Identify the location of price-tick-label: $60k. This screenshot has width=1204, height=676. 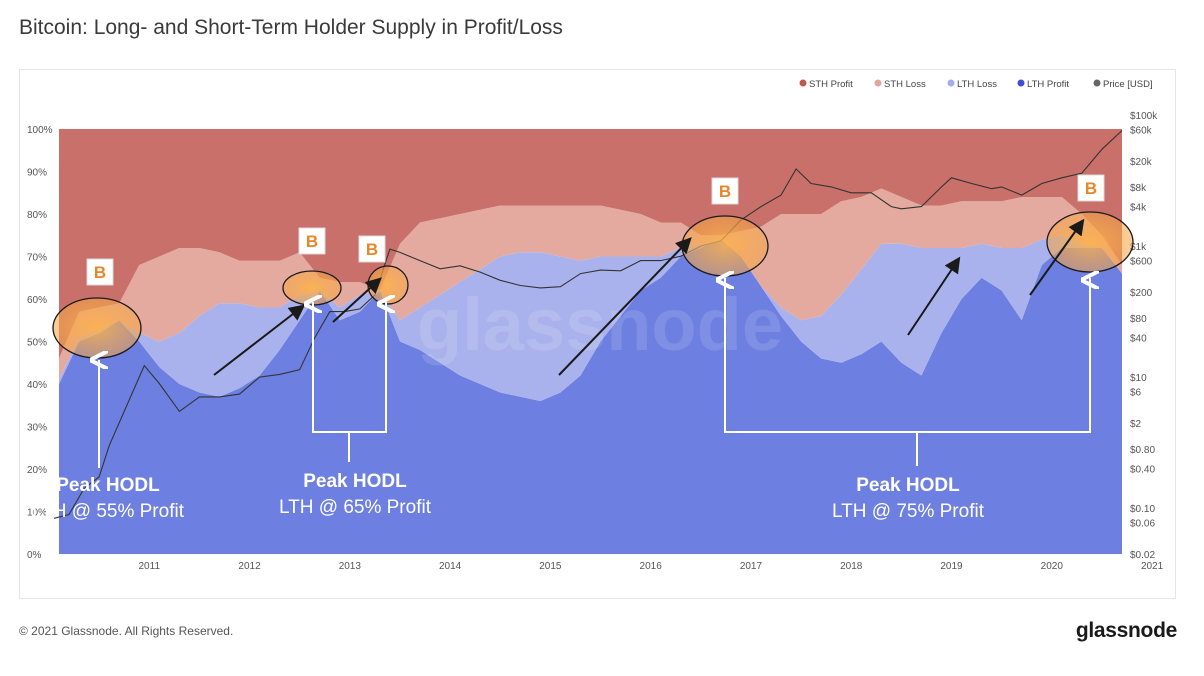
(1141, 131).